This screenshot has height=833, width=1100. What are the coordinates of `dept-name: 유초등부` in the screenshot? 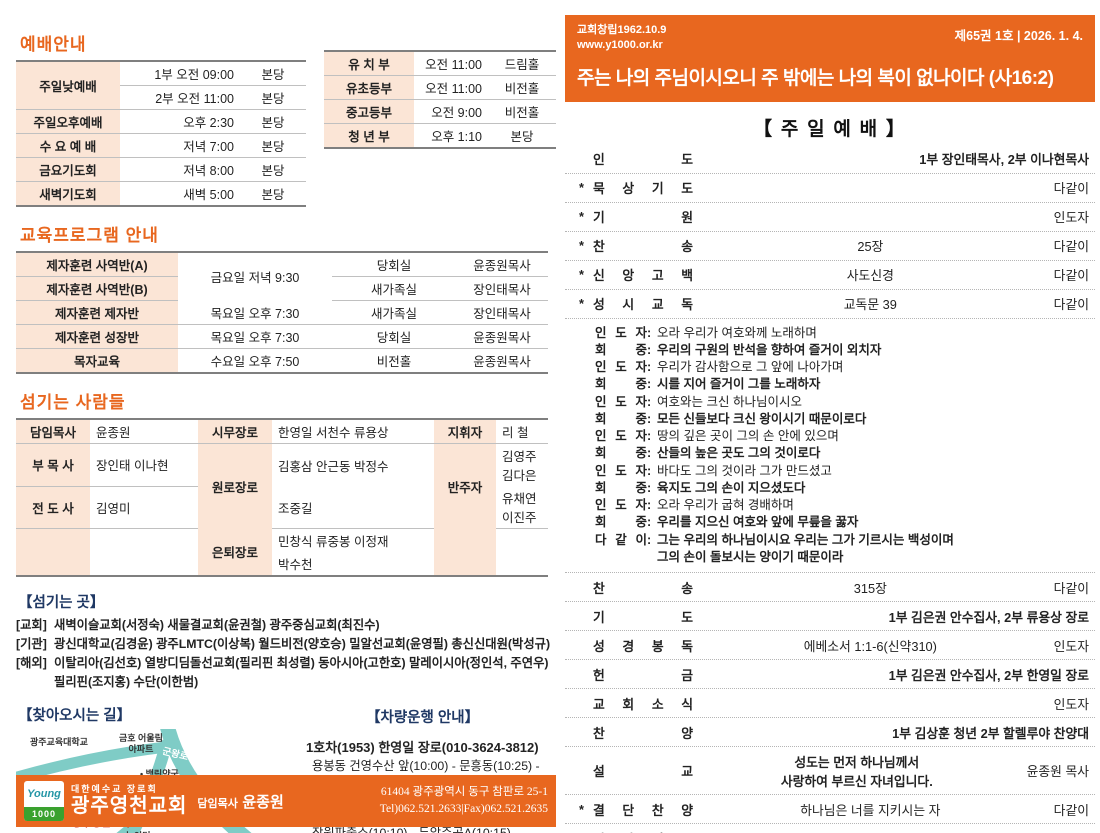 It's located at (369, 87).